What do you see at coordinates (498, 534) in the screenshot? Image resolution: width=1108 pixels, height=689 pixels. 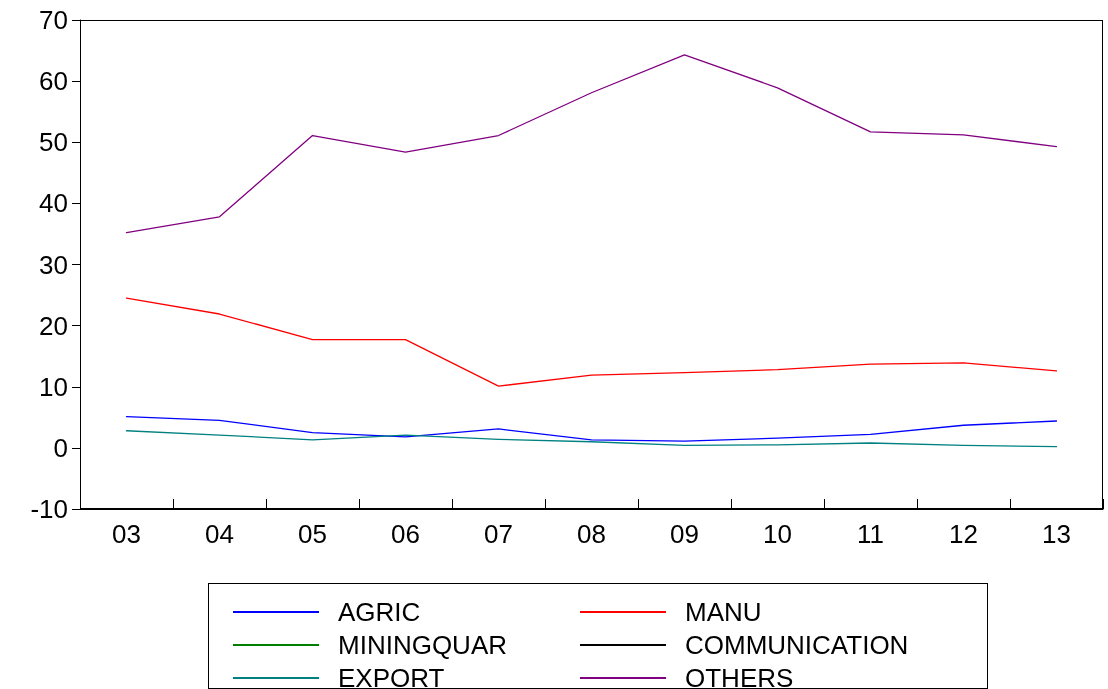 I see `x-tick-label: 07` at bounding box center [498, 534].